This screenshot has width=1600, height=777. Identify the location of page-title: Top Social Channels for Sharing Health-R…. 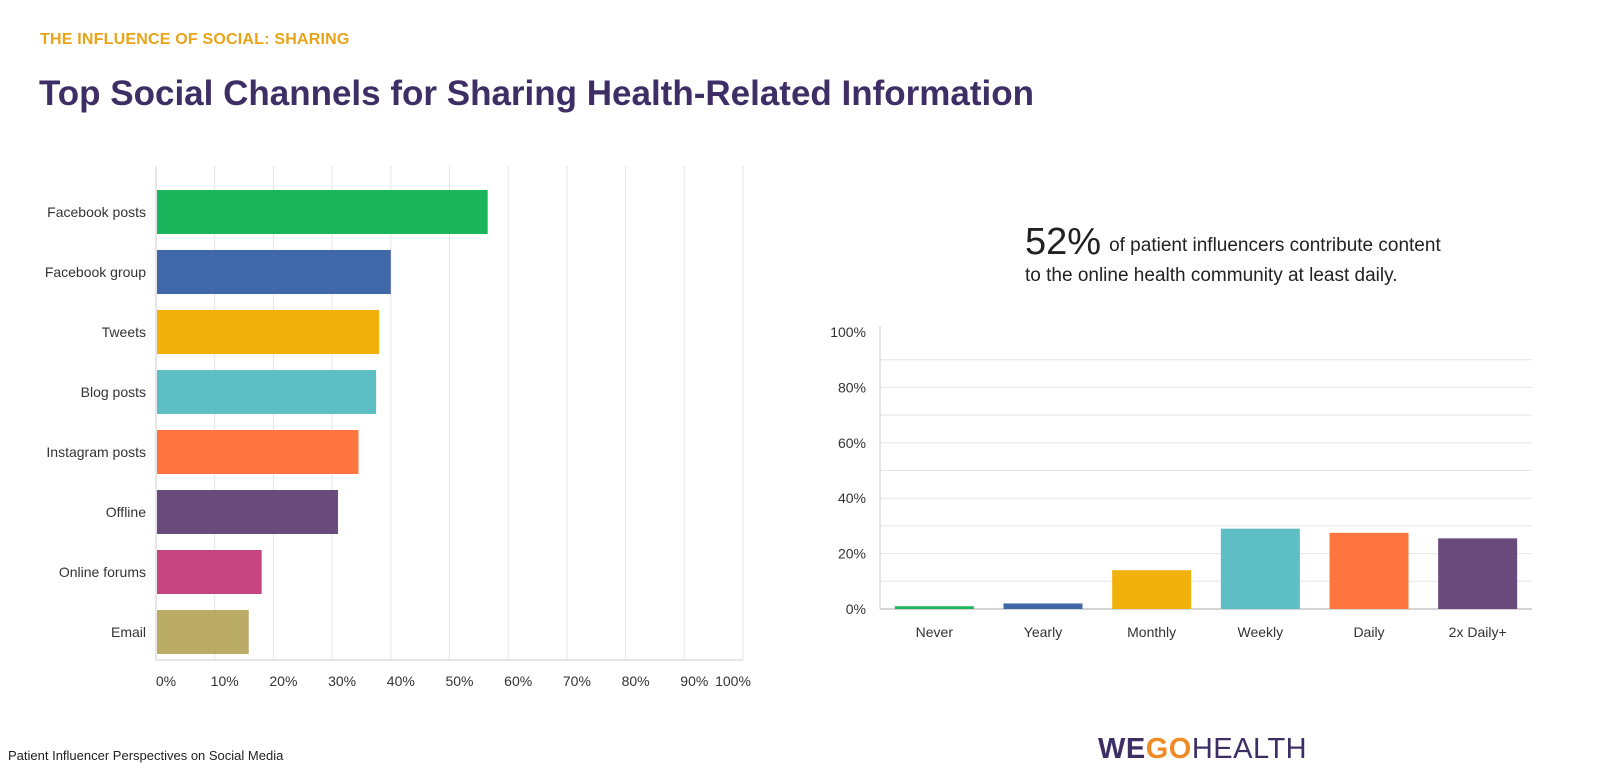
(537, 93).